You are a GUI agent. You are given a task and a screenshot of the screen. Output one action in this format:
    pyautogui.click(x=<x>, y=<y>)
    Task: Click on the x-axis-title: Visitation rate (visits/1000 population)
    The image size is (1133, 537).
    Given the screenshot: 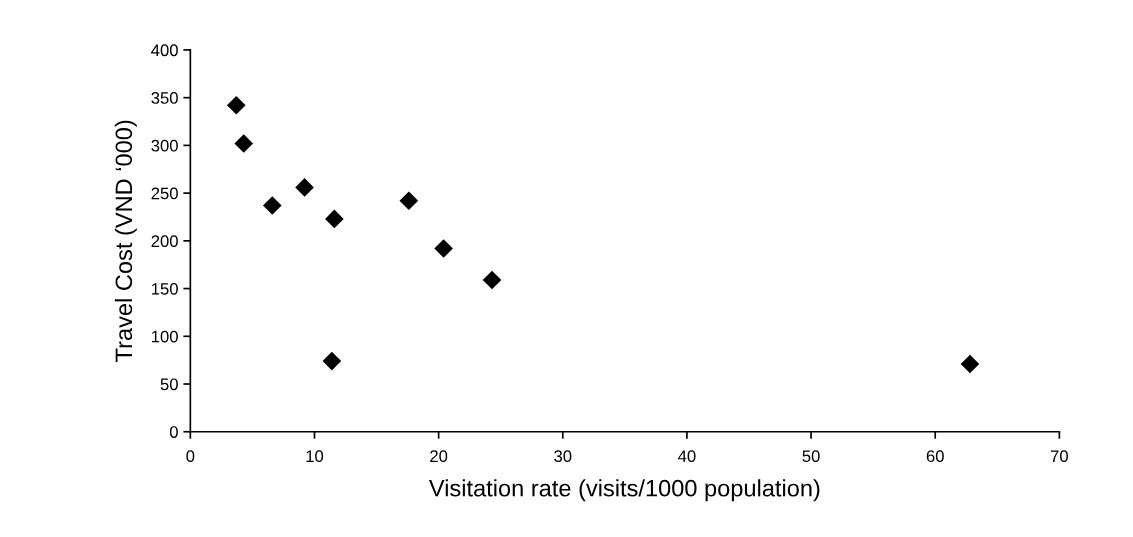 What is the action you would take?
    pyautogui.click(x=624, y=490)
    